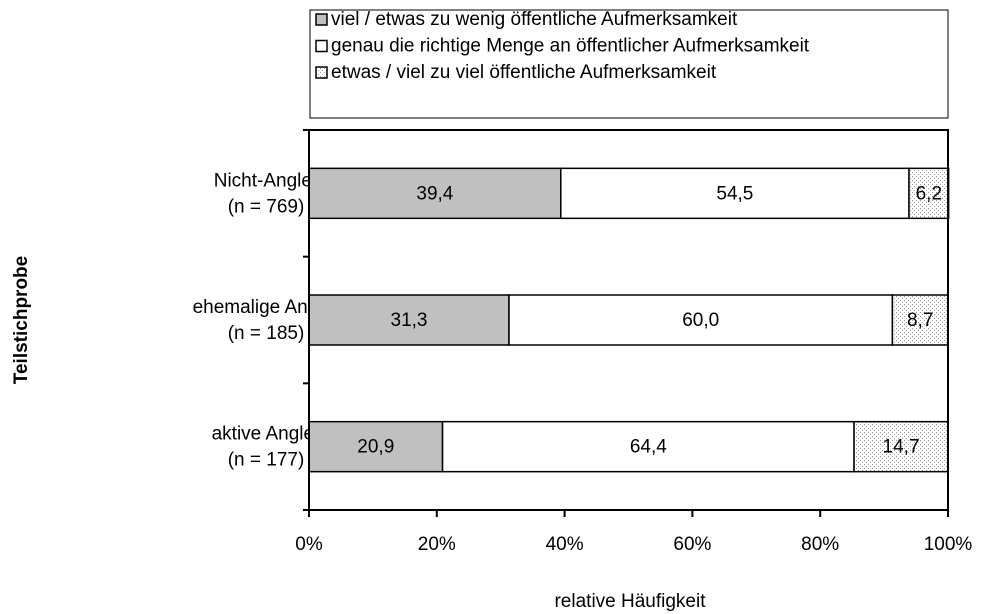  I want to click on y-tick-label: ehemalige Angler, so click(266, 307).